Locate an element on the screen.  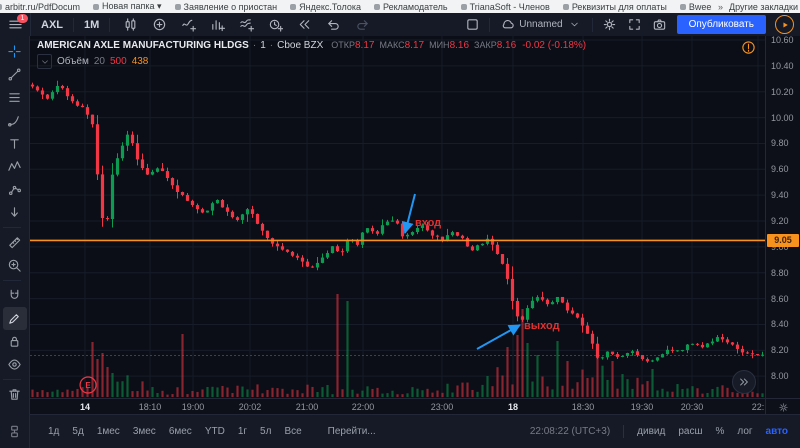
time-tick: 18 is located at coordinates (512, 407).